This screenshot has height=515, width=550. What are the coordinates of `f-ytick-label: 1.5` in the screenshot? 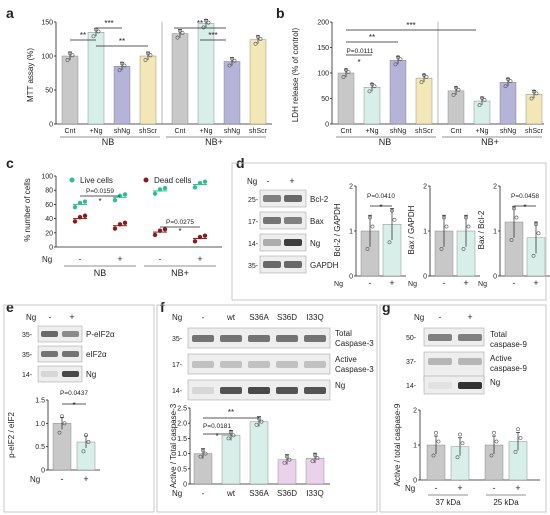 It's located at (182, 439).